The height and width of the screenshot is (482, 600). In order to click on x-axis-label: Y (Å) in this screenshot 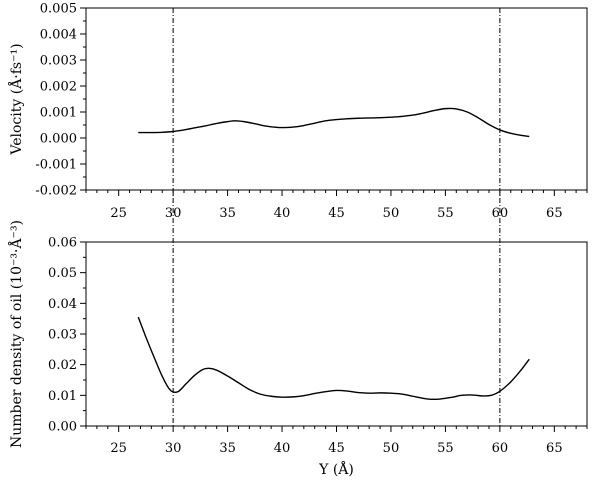, I will do `click(336, 469)`.